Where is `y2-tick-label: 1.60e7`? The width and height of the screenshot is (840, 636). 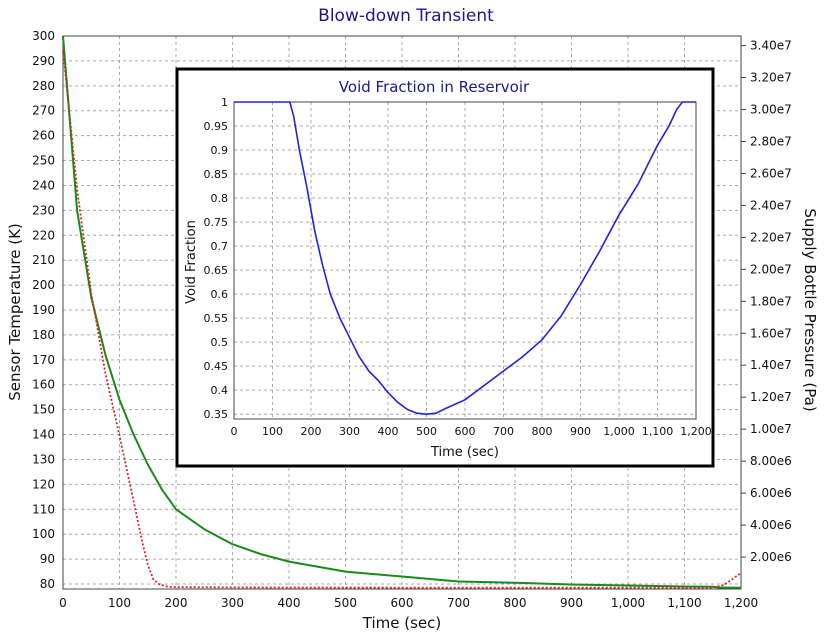
y2-tick-label: 1.60e7 is located at coordinates (771, 333).